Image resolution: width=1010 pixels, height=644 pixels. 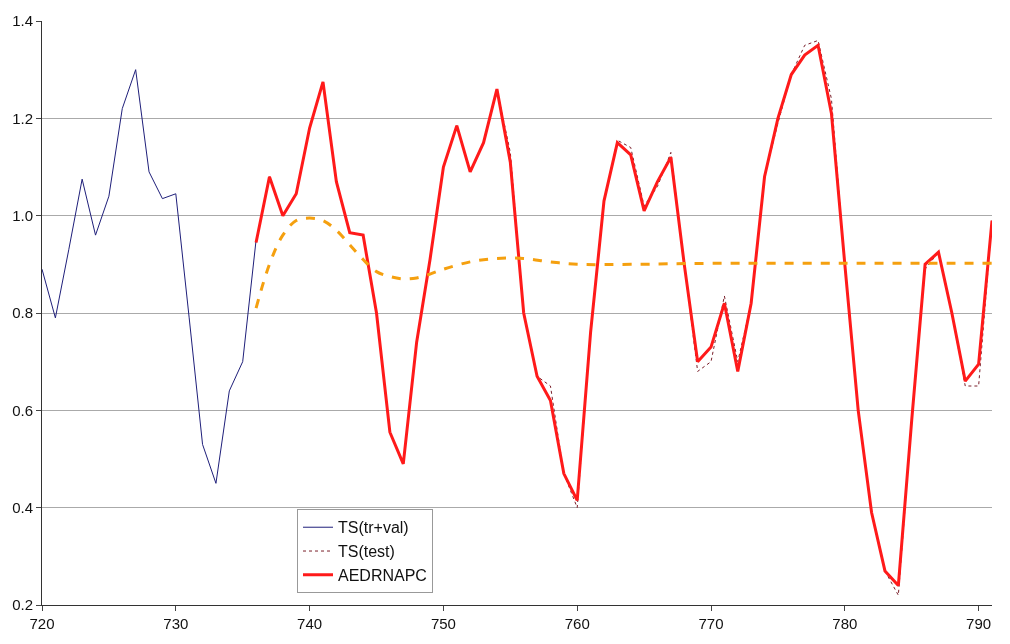 I want to click on y-tick-label: 1.4, so click(x=22, y=21).